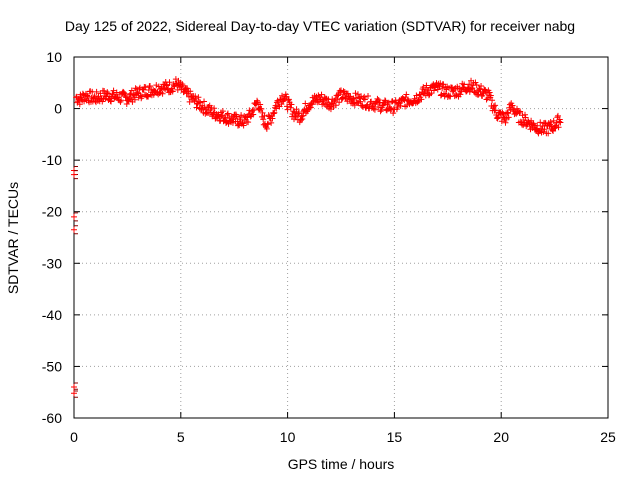  What do you see at coordinates (52, 160) in the screenshot?
I see `y-tick-label: -10` at bounding box center [52, 160].